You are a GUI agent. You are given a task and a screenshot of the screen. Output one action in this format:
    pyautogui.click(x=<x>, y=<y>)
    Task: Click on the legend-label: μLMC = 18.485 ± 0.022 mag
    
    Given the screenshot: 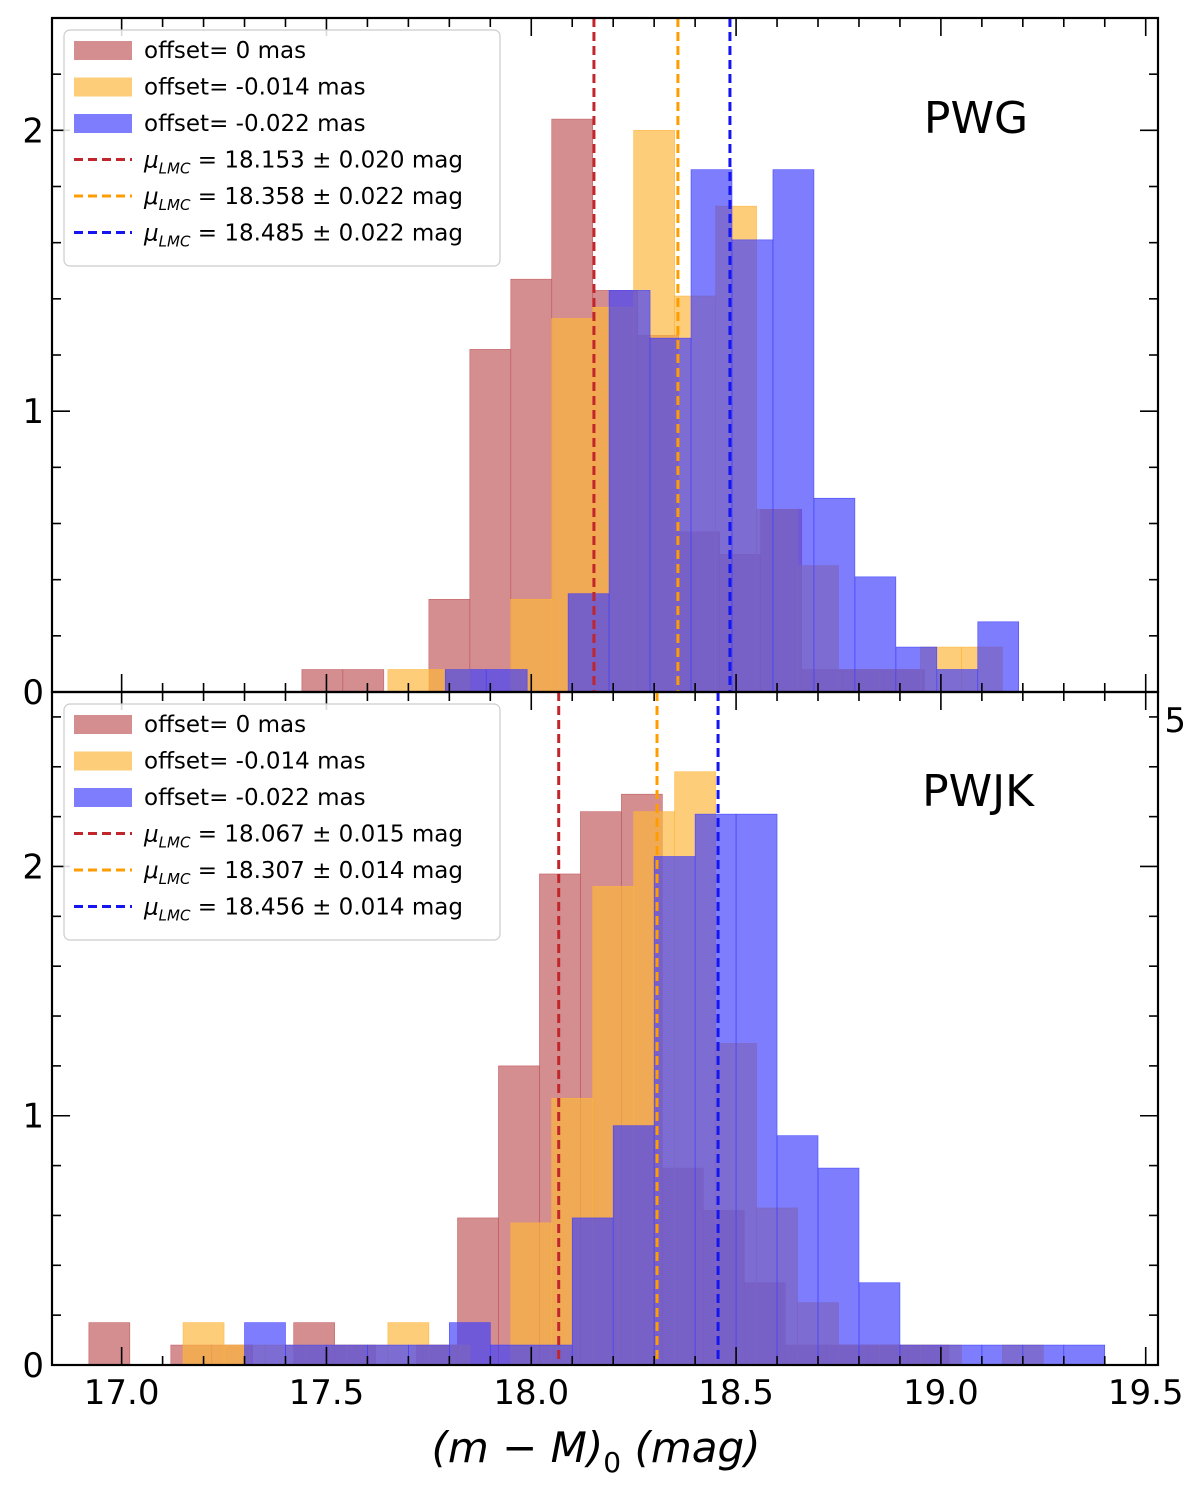 What is the action you would take?
    pyautogui.click(x=303, y=236)
    